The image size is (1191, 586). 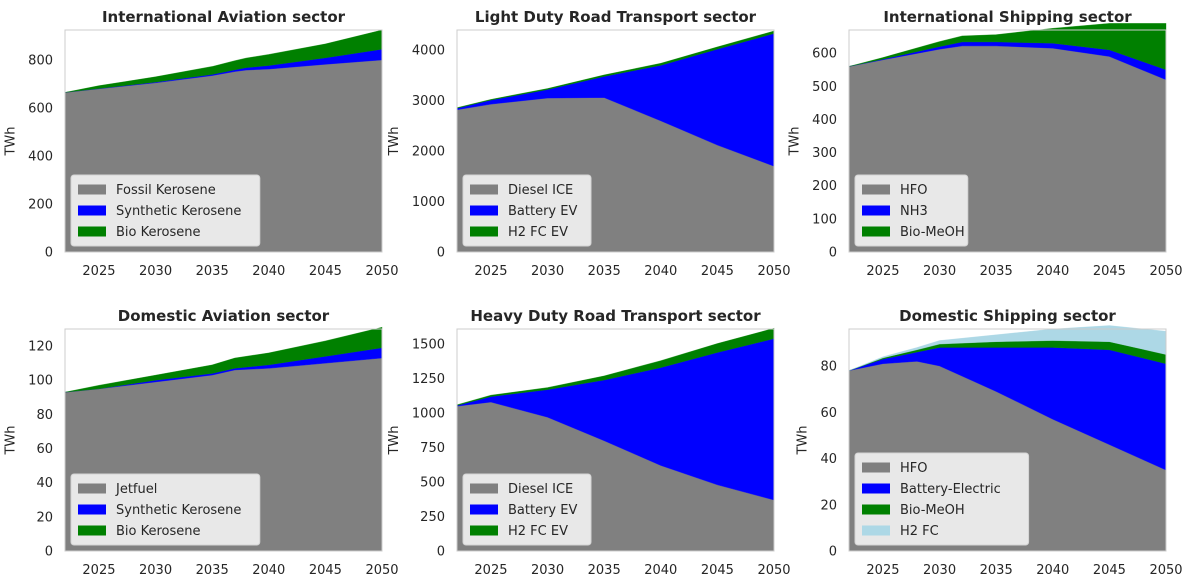 What do you see at coordinates (876, 488) in the screenshot?
I see `legend-swatch-battery-electric` at bounding box center [876, 488].